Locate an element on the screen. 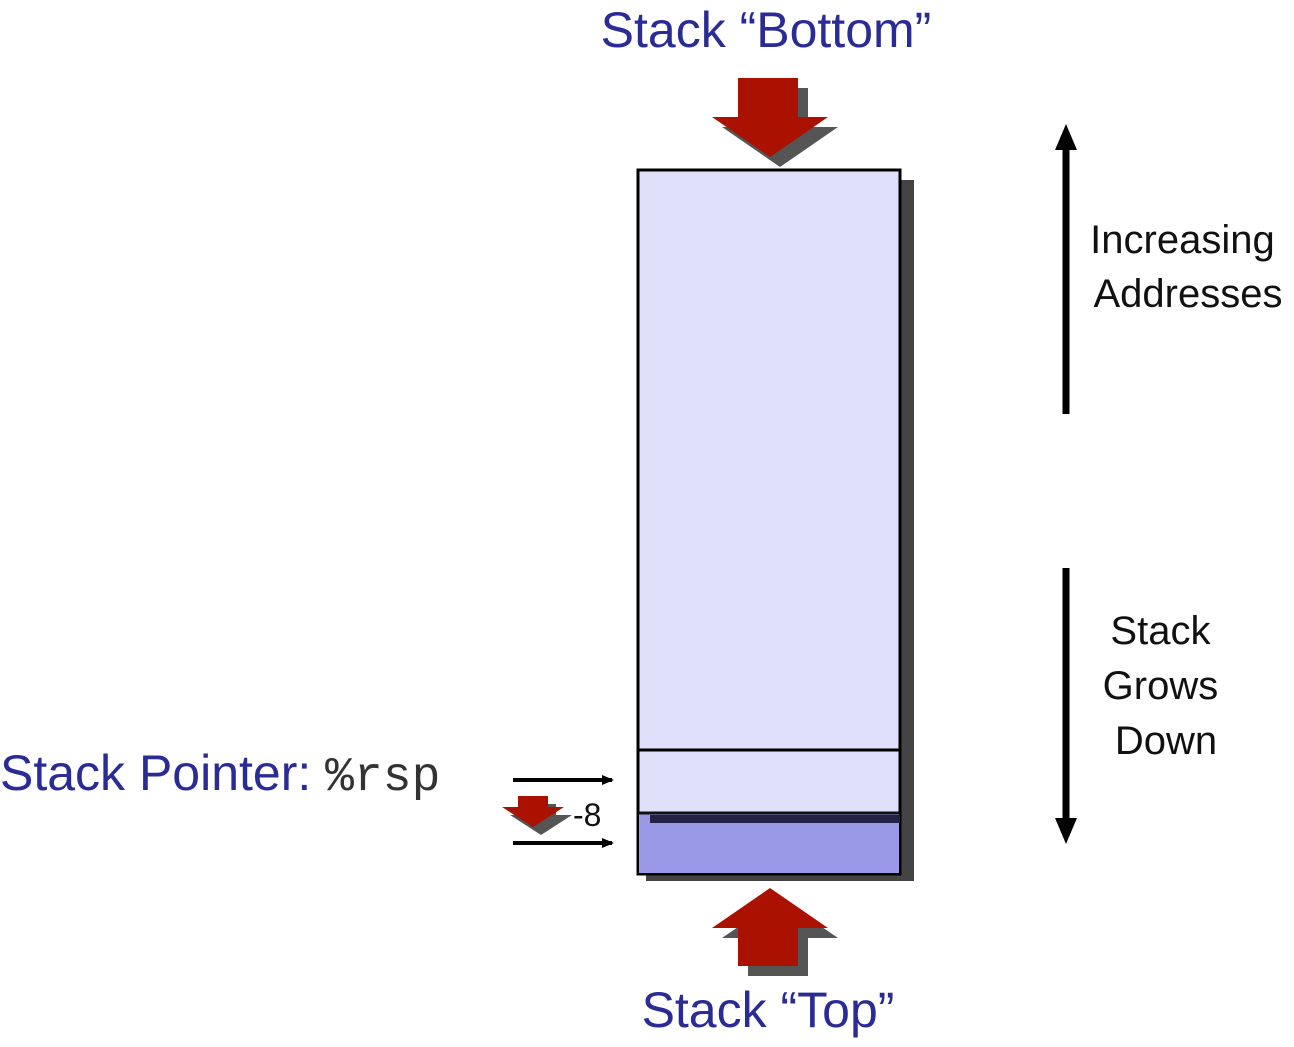 This screenshot has width=1294, height=1047. stack-top-title: Stack “Top” is located at coordinates (768, 1010).